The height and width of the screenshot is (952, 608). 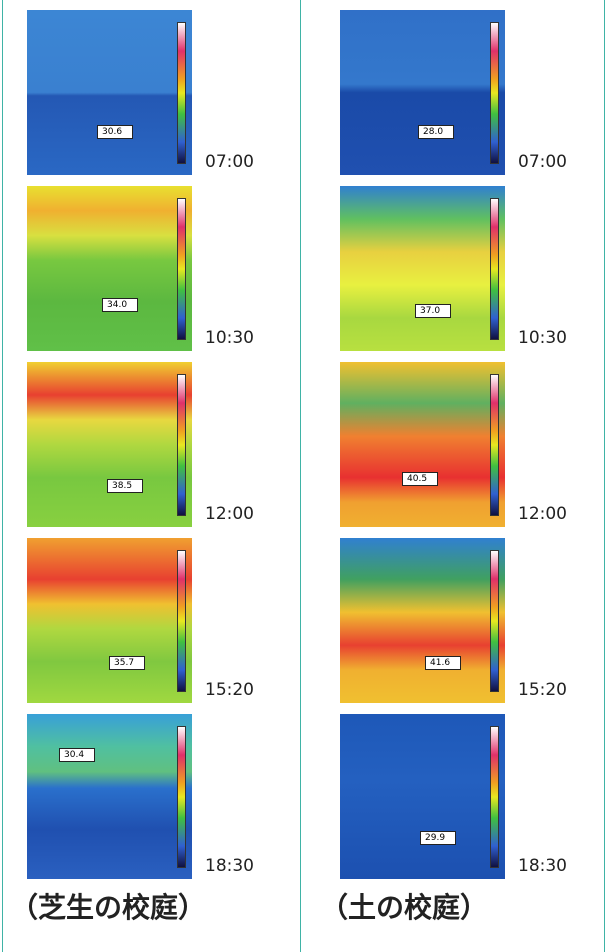 What do you see at coordinates (422, 268) in the screenshot?
I see `thermal-image: 37.0` at bounding box center [422, 268].